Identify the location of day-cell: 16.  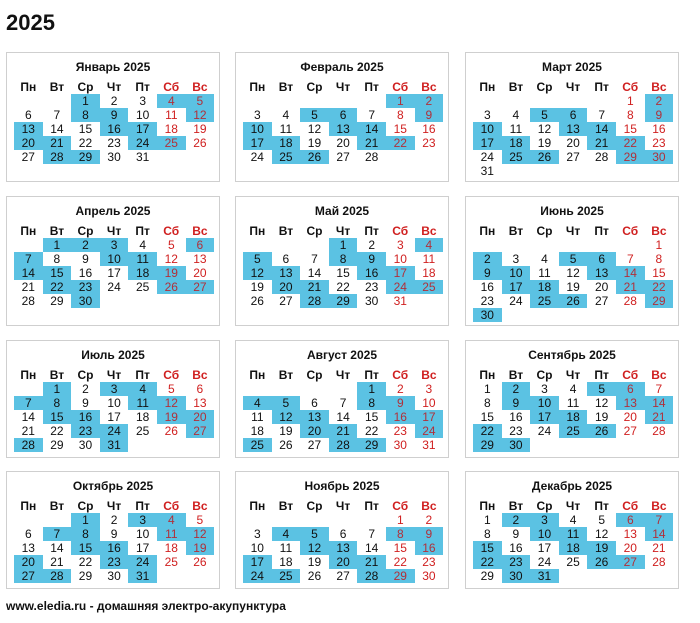
(516, 417).